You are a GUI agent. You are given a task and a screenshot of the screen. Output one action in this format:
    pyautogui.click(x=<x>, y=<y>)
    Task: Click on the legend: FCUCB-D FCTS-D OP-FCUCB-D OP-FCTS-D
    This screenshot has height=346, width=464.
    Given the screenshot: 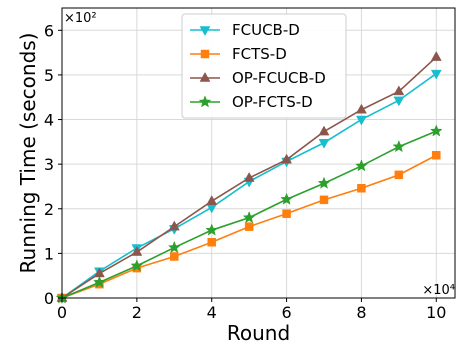 What is the action you would take?
    pyautogui.click(x=264, y=66)
    